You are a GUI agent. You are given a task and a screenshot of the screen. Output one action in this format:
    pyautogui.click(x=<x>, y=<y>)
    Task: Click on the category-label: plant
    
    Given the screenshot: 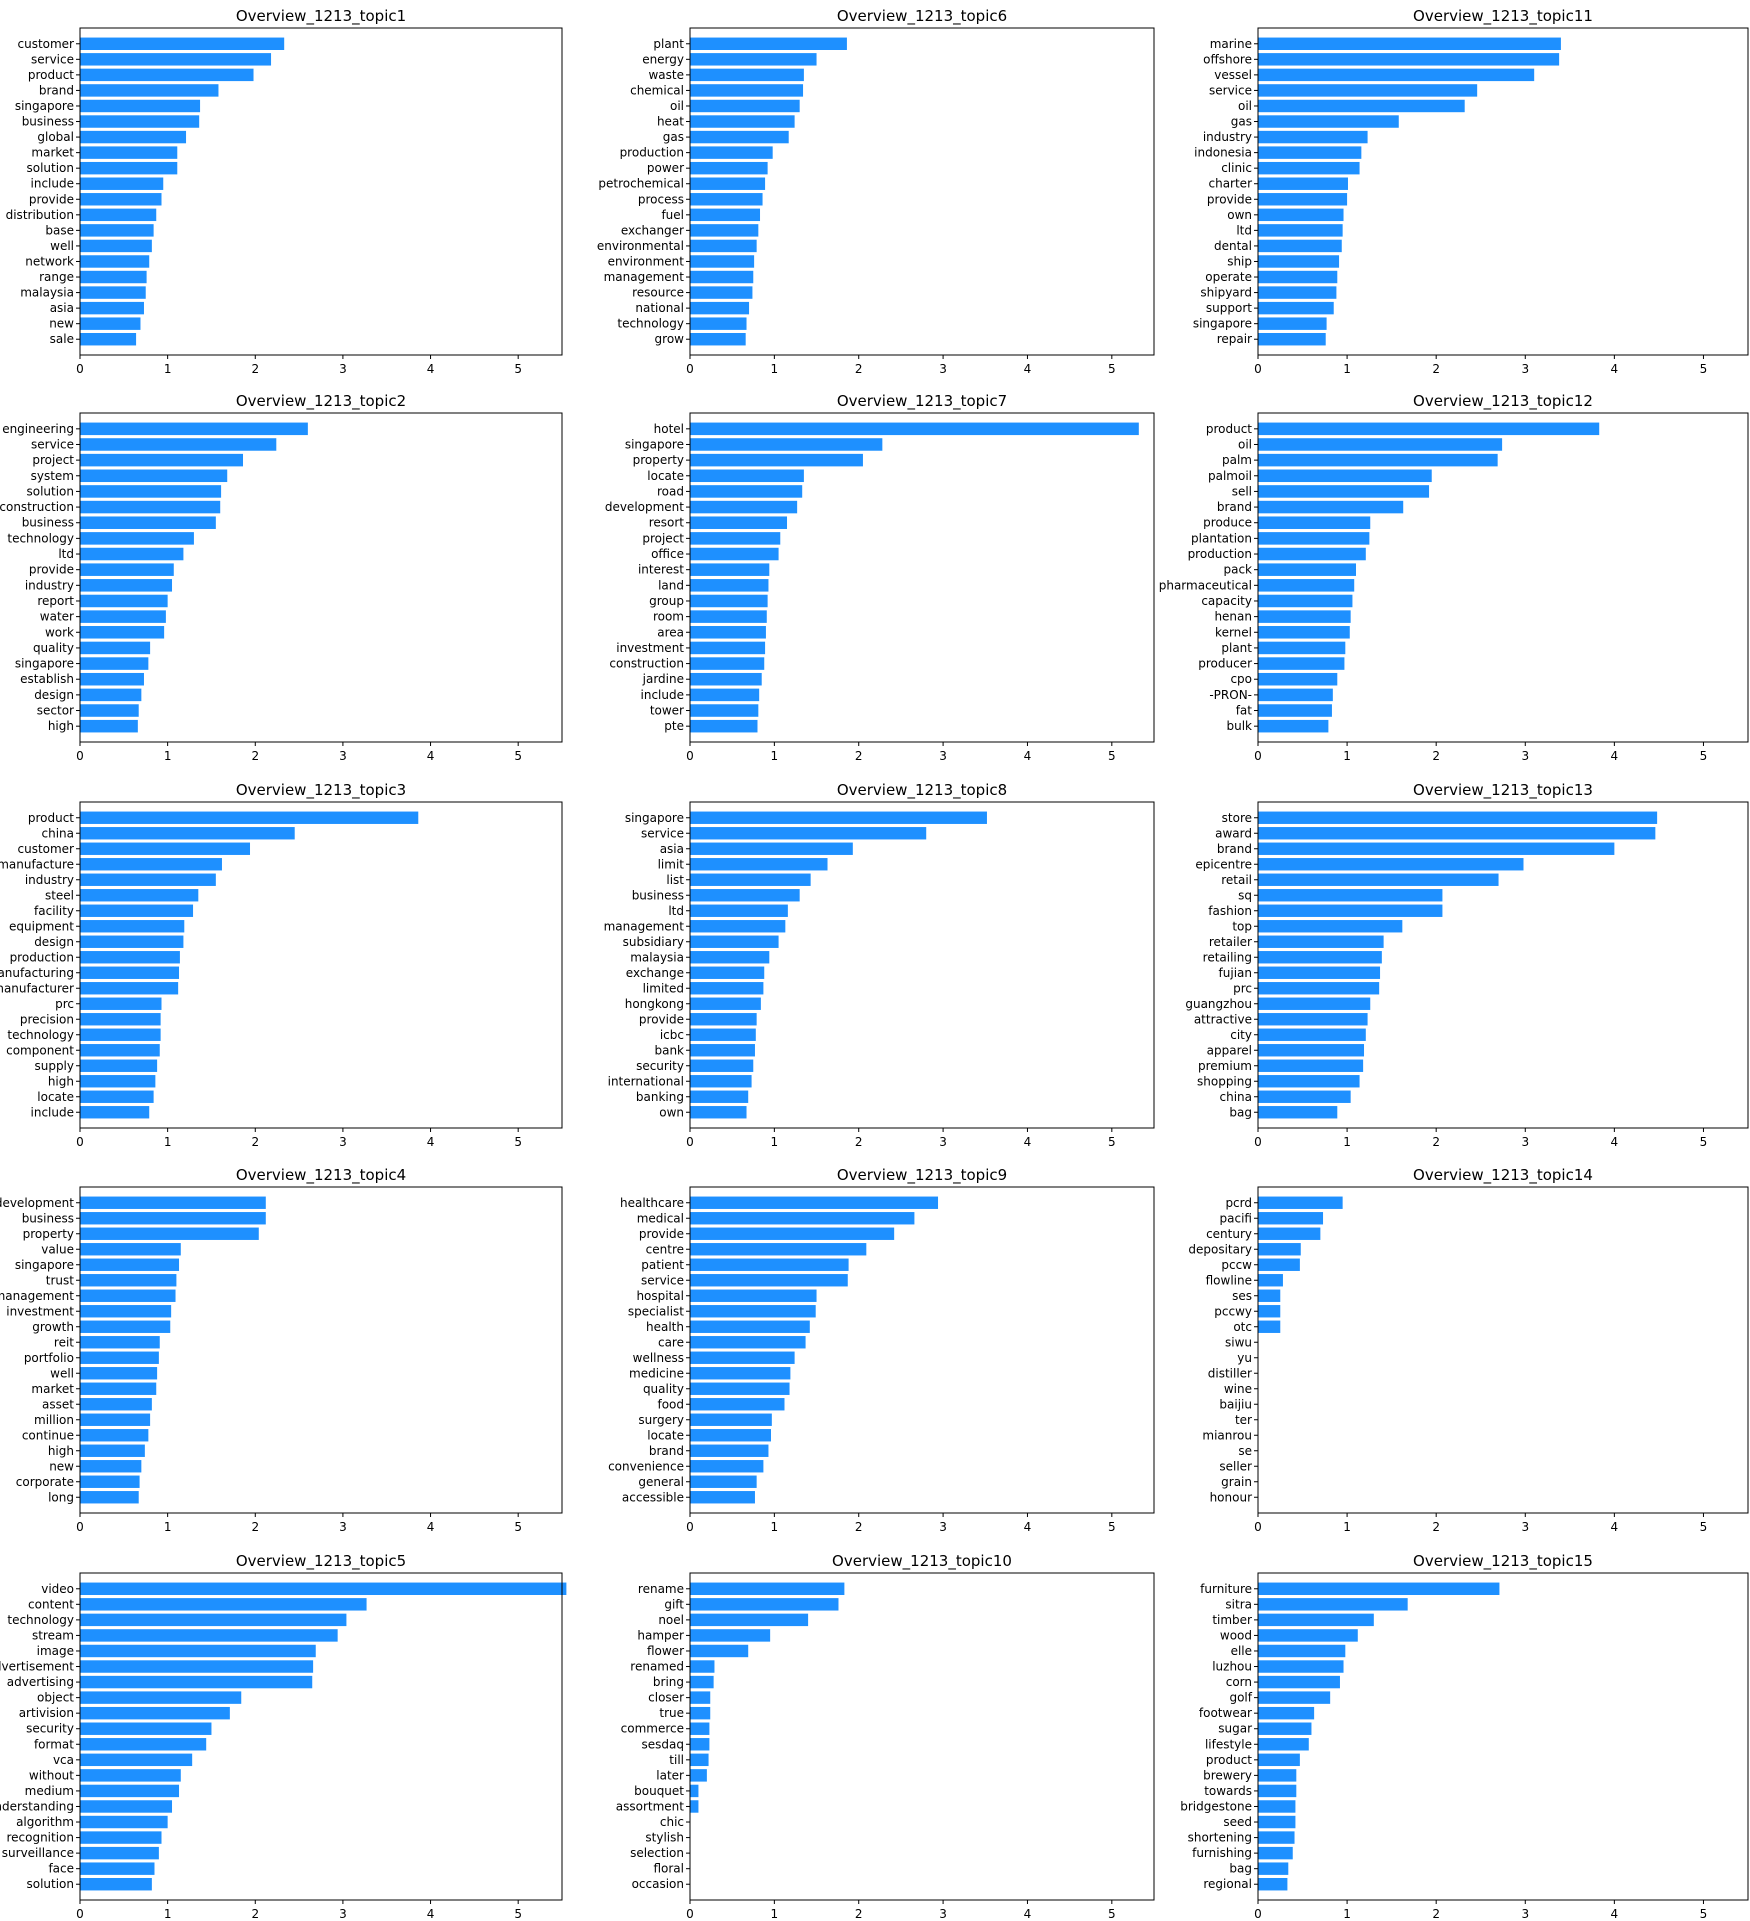 What is the action you would take?
    pyautogui.click(x=668, y=44)
    